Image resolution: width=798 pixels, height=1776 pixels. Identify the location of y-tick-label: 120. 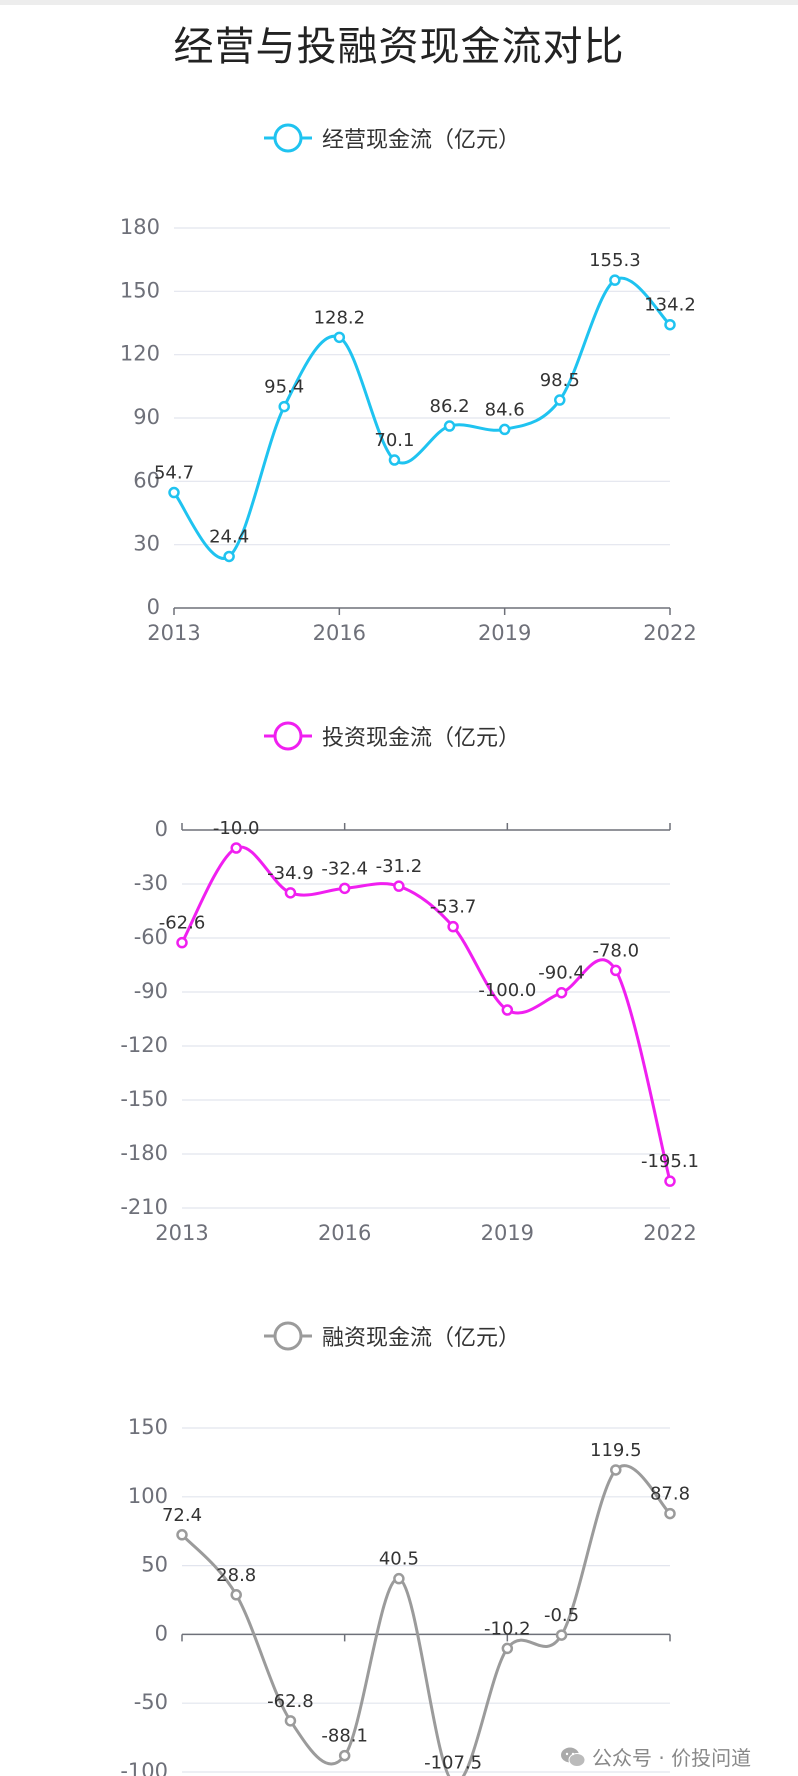
(140, 354).